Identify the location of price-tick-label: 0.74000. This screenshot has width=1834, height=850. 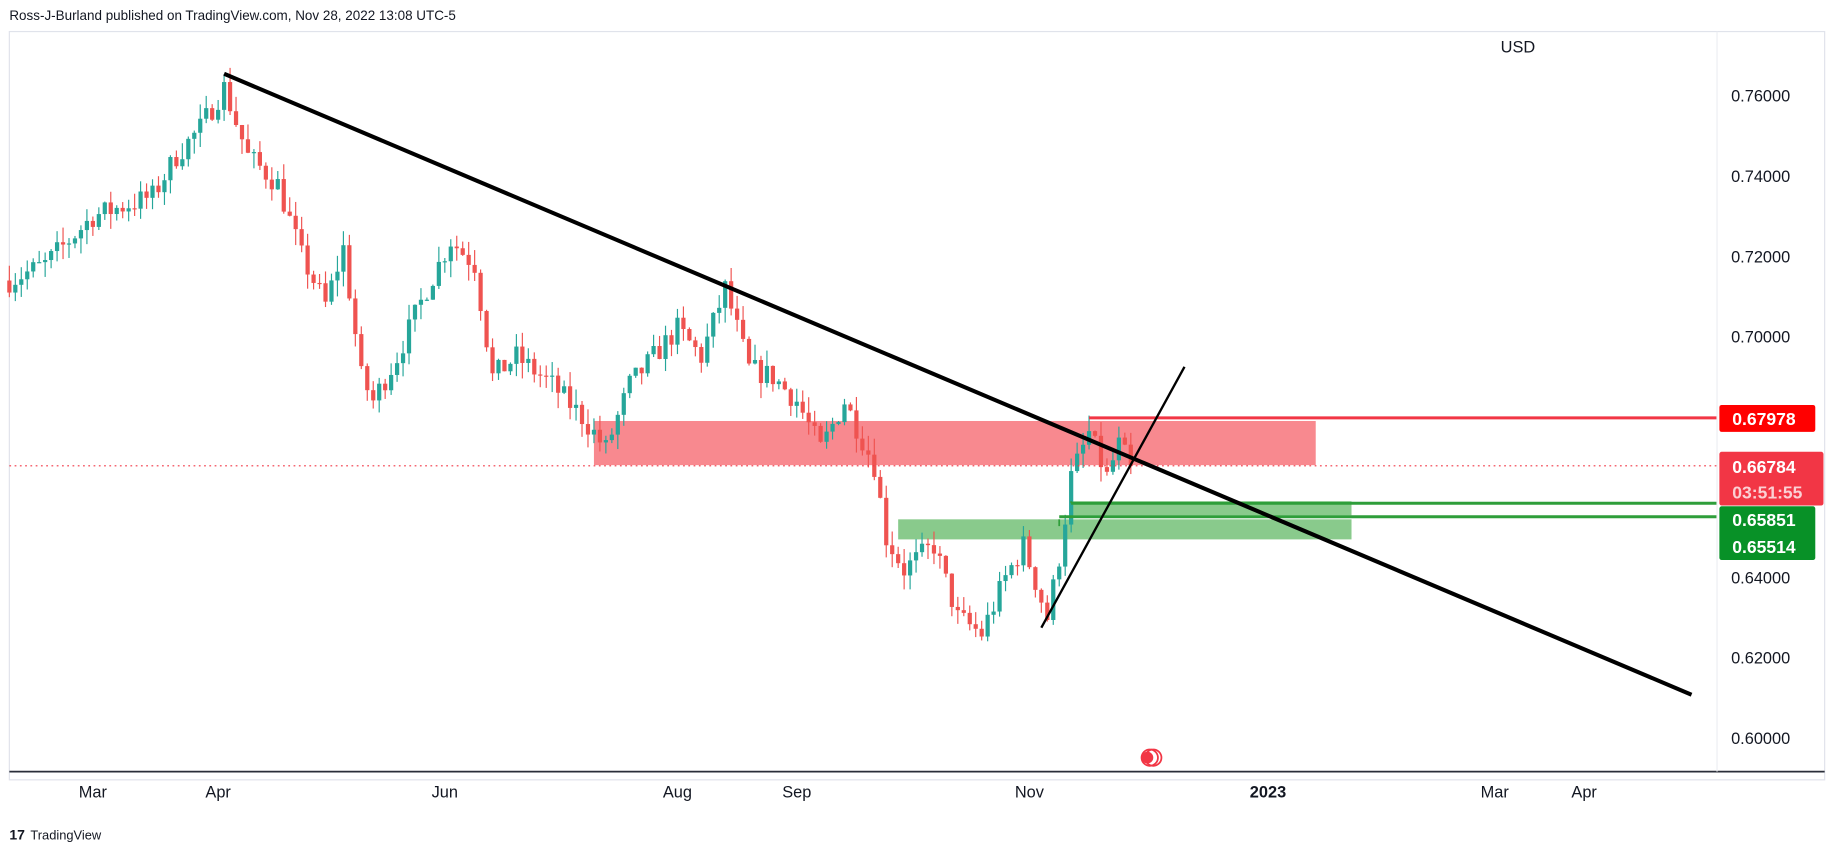
(1760, 177).